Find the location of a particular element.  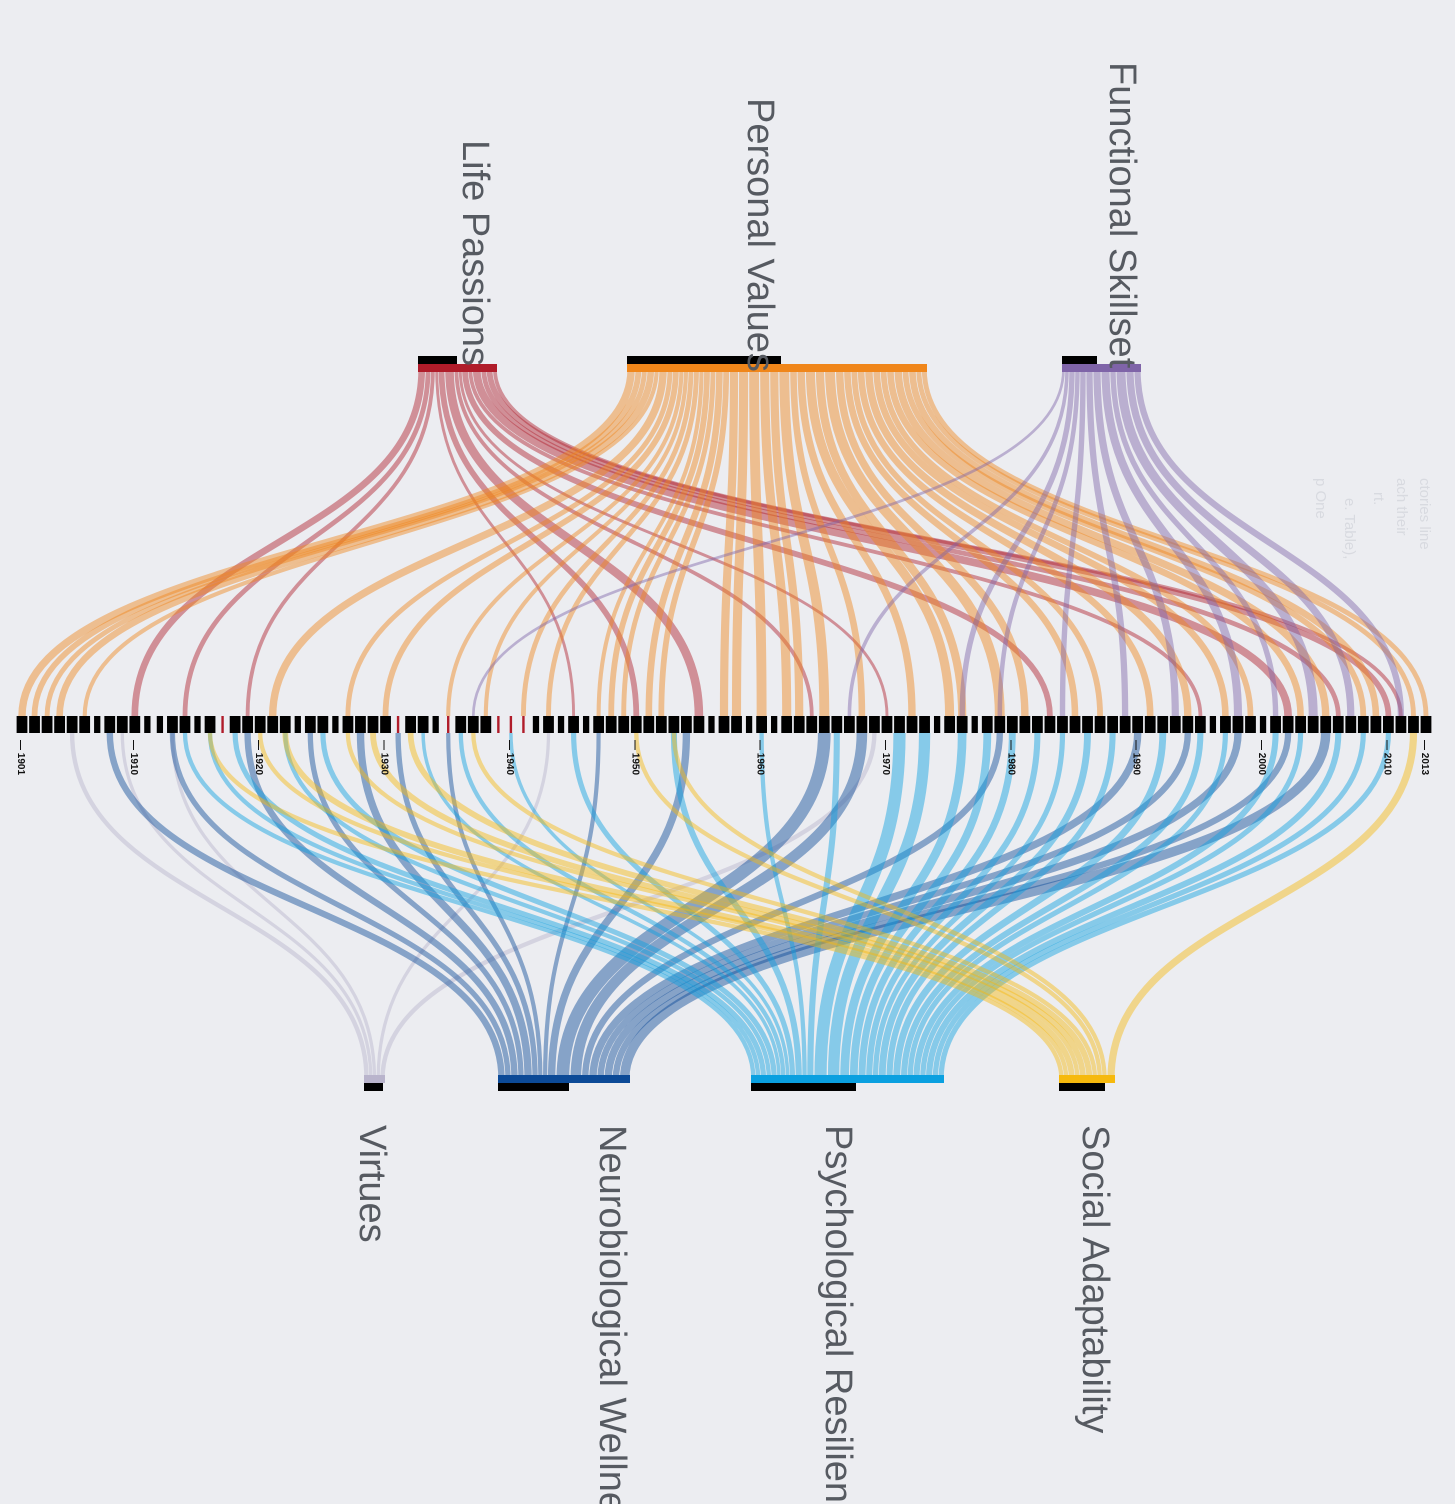

year-block-1922 is located at coordinates (285, 724).